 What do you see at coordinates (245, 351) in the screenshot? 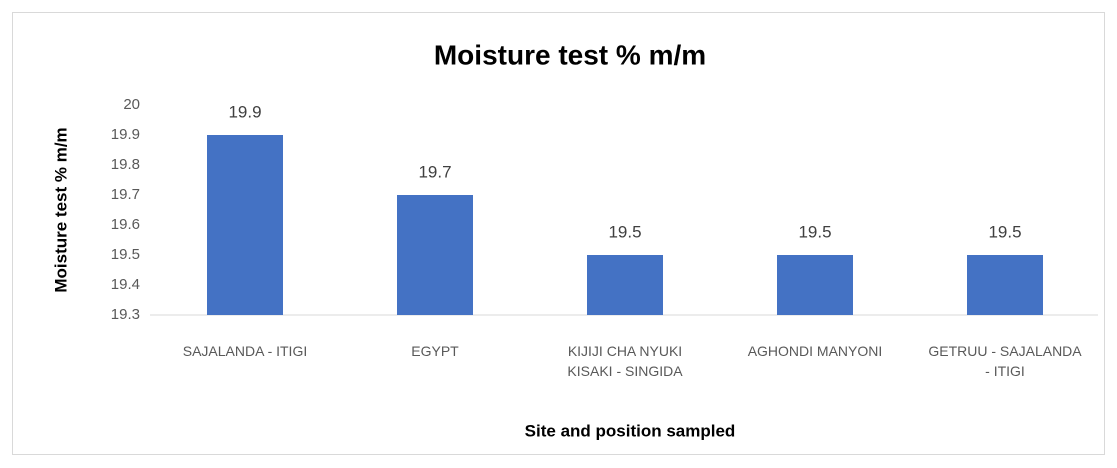
I see `x-tick-label: SAJALANDA - ITIGI` at bounding box center [245, 351].